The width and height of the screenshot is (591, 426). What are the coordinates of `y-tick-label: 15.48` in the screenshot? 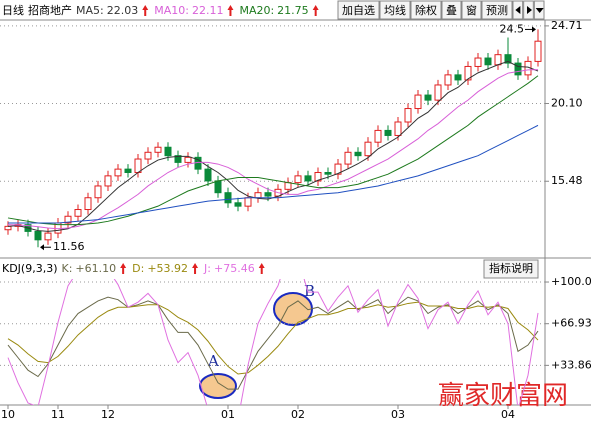 It's located at (567, 180).